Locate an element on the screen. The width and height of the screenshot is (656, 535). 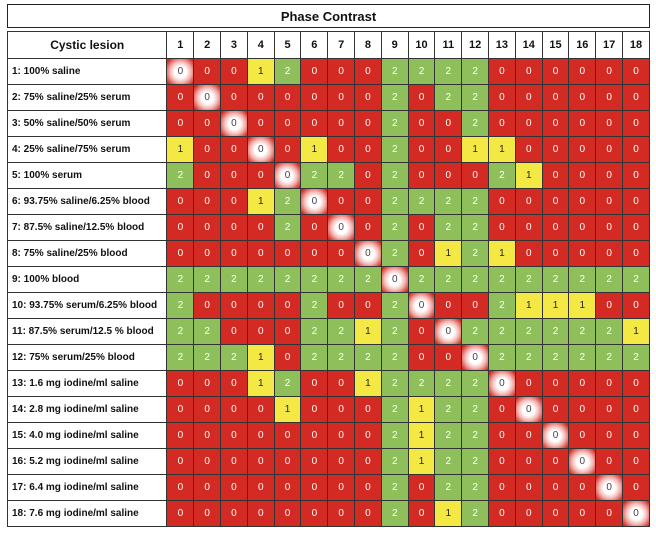
lesion-label: 8: 75% saline/25% blood is located at coordinates (87, 253).